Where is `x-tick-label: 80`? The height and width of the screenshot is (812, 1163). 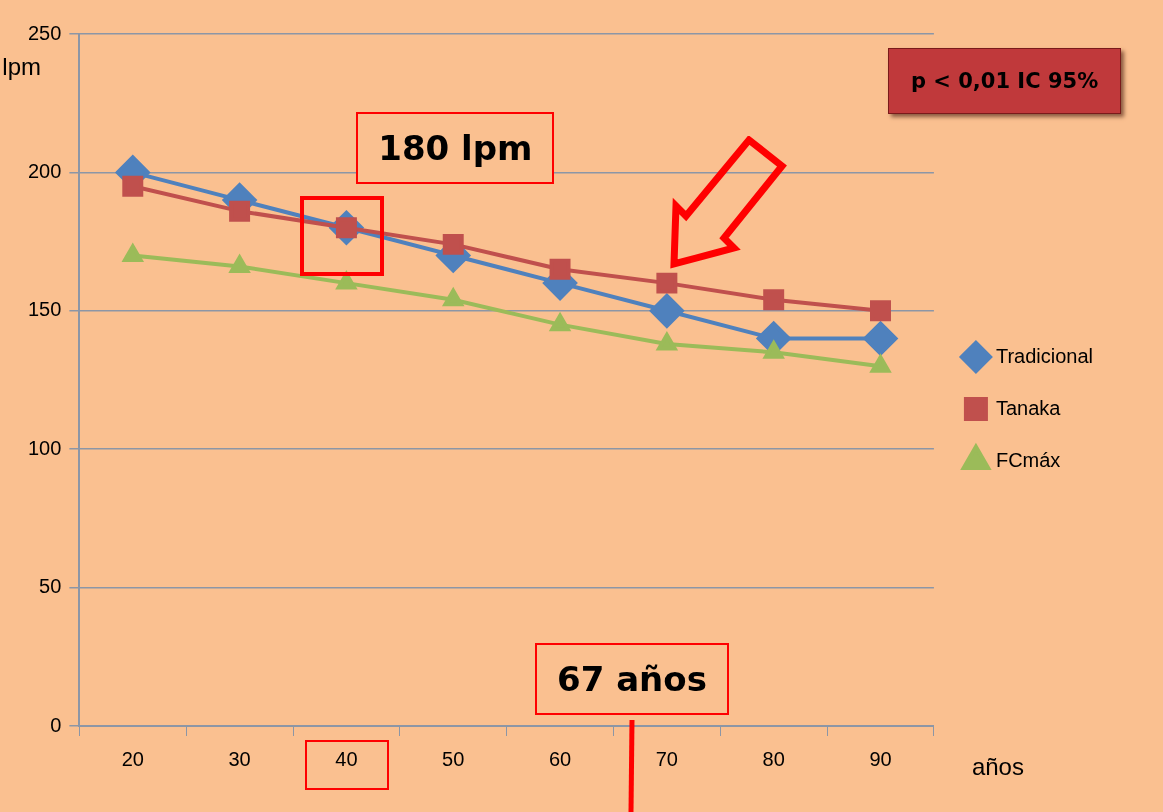 x-tick-label: 80 is located at coordinates (773, 758).